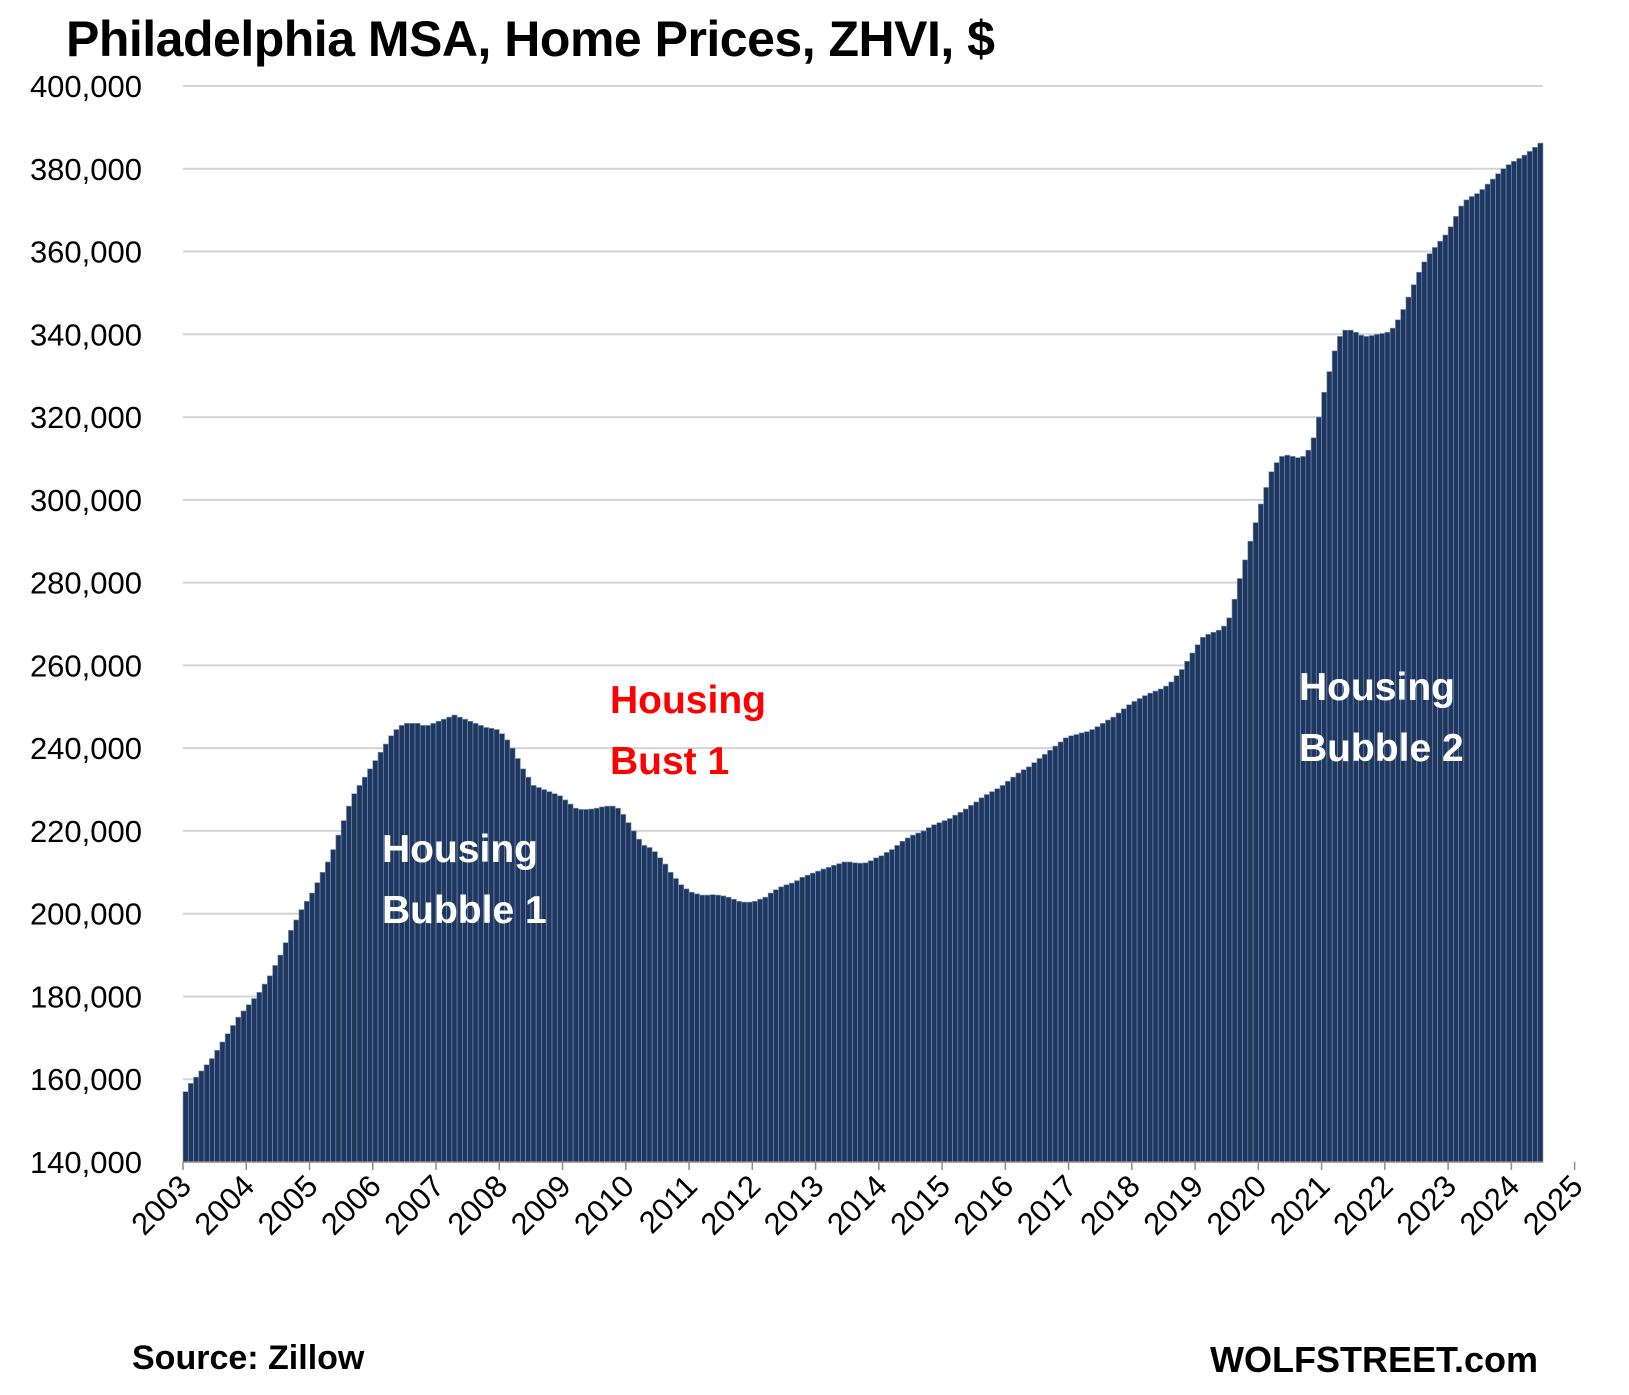 This screenshot has width=1629, height=1395. I want to click on annotation-label: Bubble 2, so click(1381, 748).